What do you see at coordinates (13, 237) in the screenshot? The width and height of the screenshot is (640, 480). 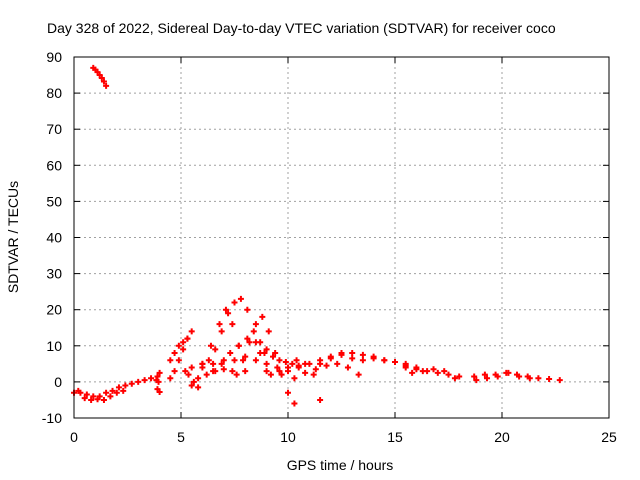 I see `y-axis-label: SDTVAR / TECUs` at bounding box center [13, 237].